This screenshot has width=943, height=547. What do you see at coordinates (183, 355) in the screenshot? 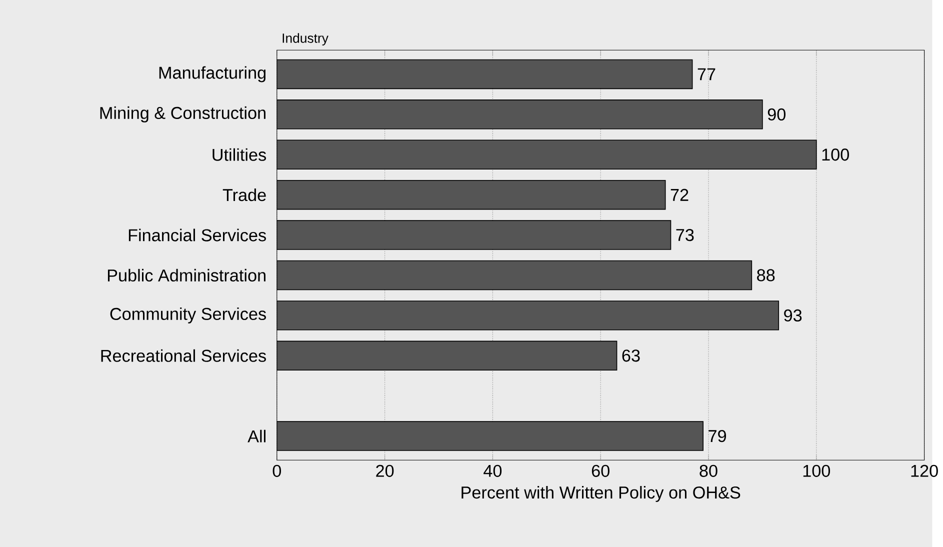
I see `y-tick-label: Recreational Services` at bounding box center [183, 355].